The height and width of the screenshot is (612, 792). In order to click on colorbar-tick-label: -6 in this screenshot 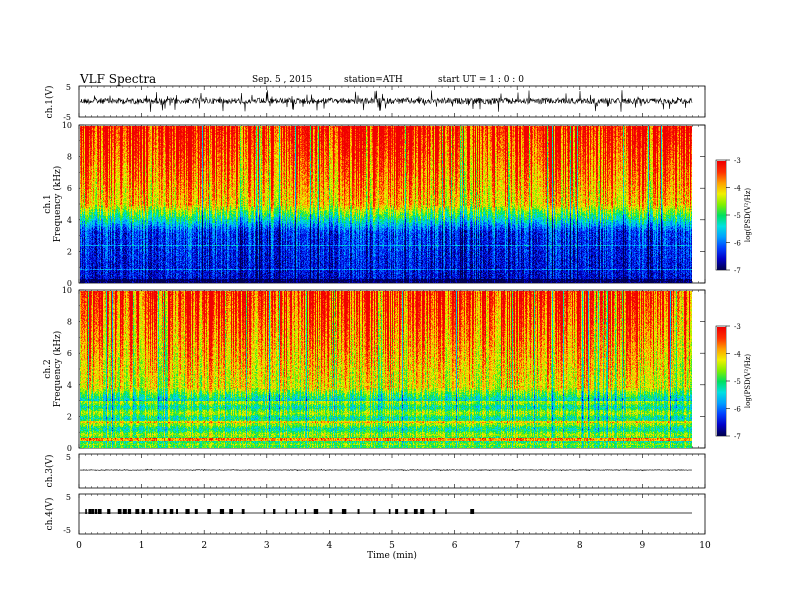, I will do `click(737, 244)`.